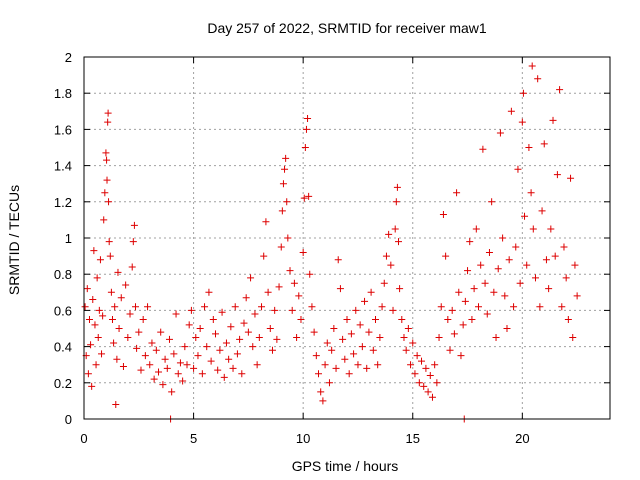 This screenshot has width=640, height=480. Describe the element at coordinates (63, 166) in the screenshot. I see `y-tick-label: 1.4` at that location.